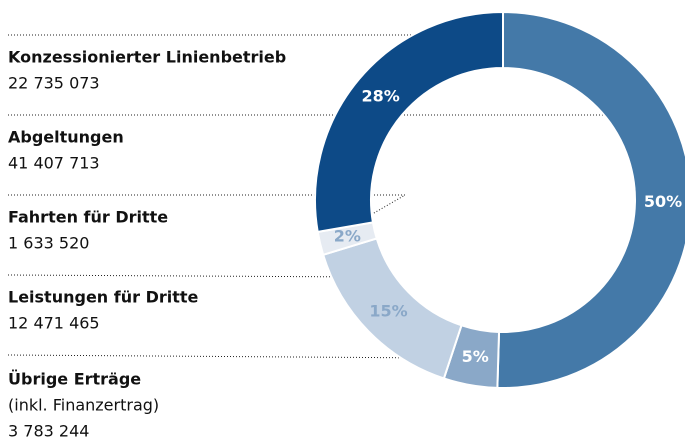 The image size is (685, 439). I want to click on category-label: Konzessionierter Linienbetrieb, so click(147, 57).